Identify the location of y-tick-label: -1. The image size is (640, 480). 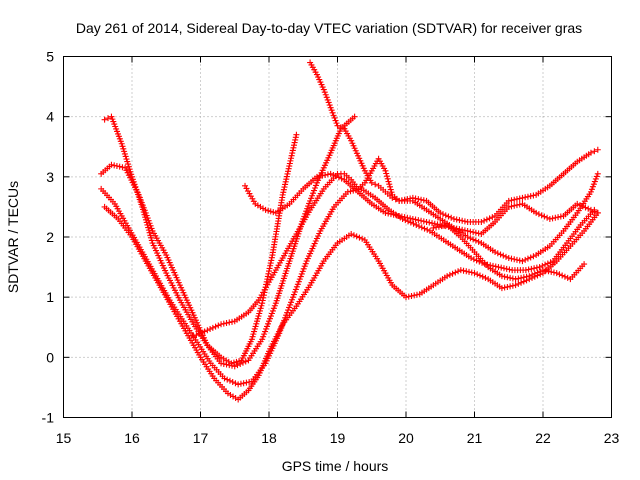
(48, 418).